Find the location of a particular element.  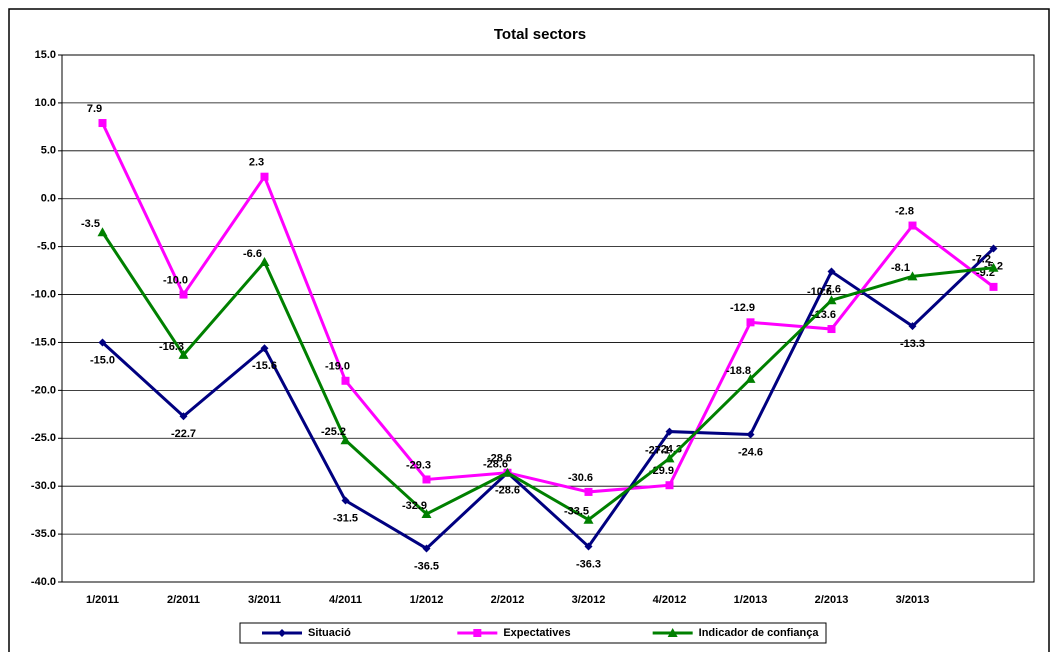

data-label: -19.0 is located at coordinates (337, 367).